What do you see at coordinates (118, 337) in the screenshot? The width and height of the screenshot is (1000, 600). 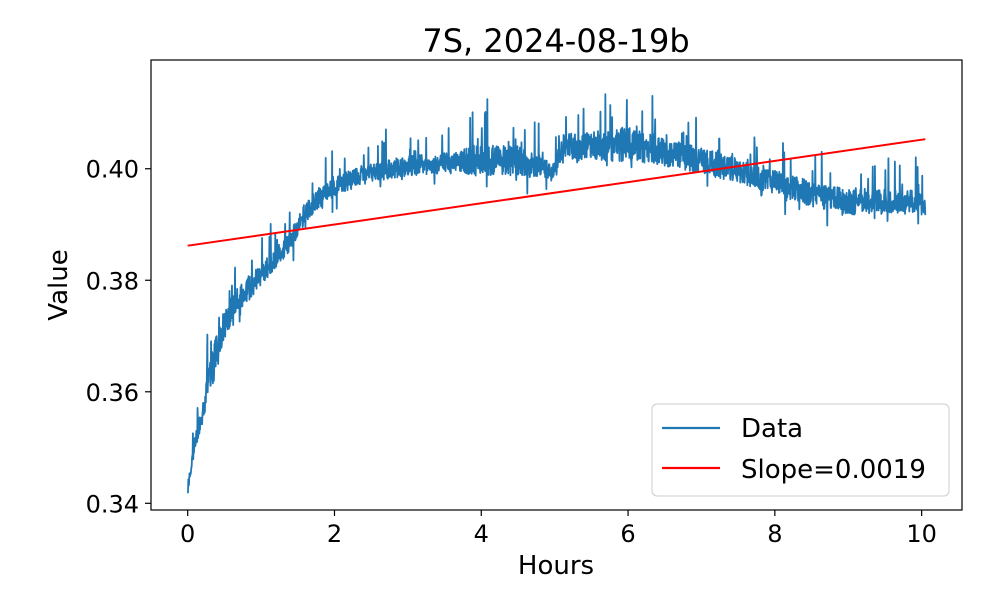 I see `y-axis: 0.34 0.36 0.38 0.40` at bounding box center [118, 337].